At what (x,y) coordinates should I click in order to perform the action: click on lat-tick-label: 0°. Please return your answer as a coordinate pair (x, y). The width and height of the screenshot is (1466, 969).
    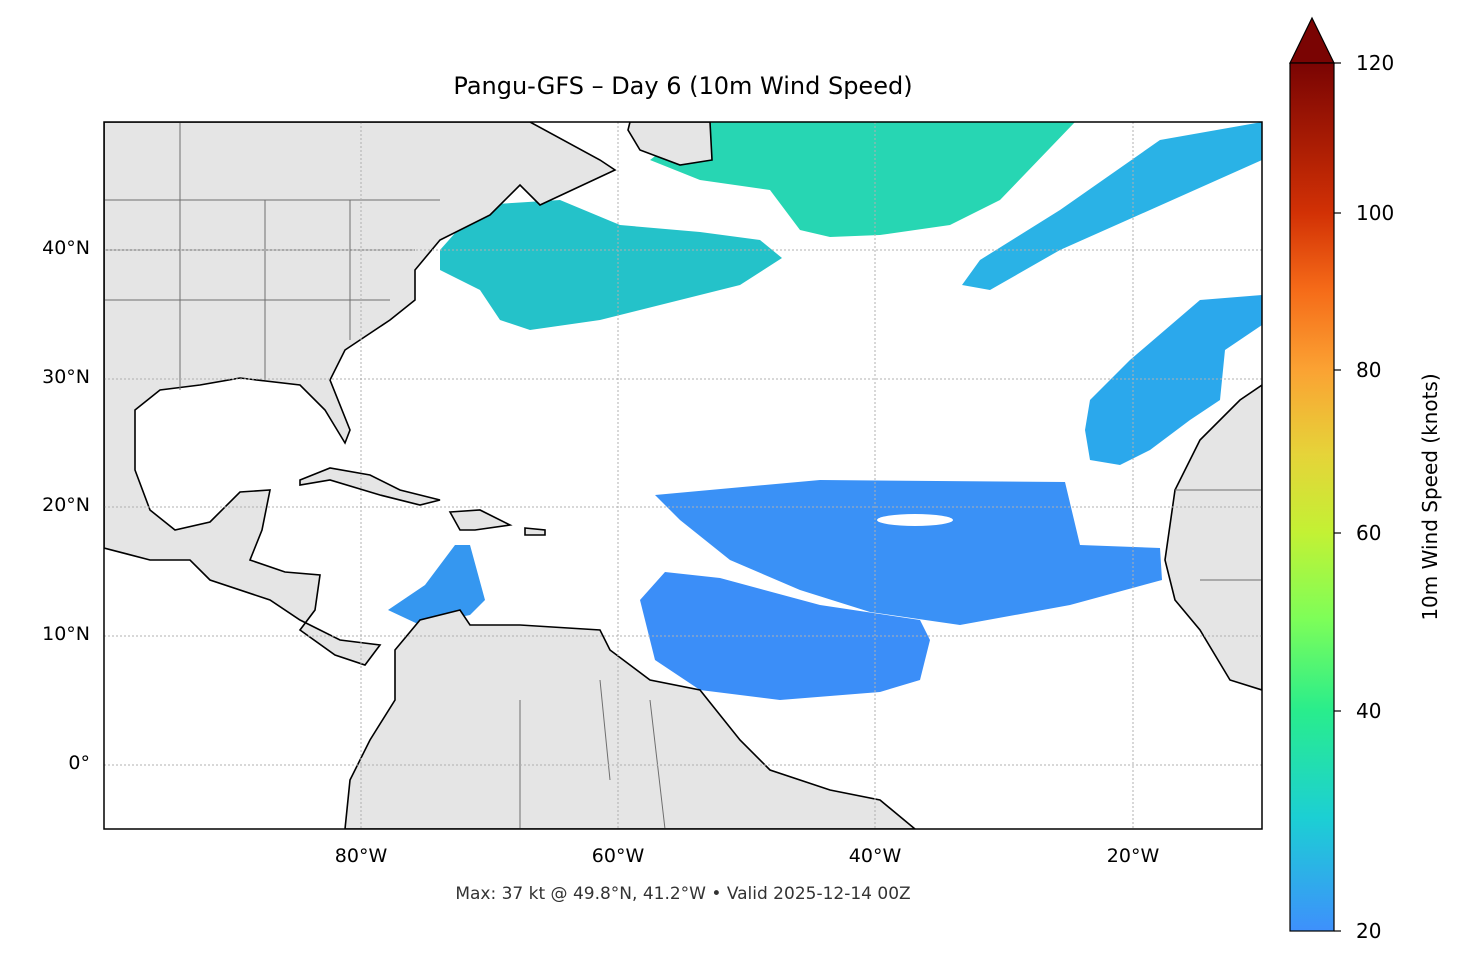
    Looking at the image, I should click on (79, 763).